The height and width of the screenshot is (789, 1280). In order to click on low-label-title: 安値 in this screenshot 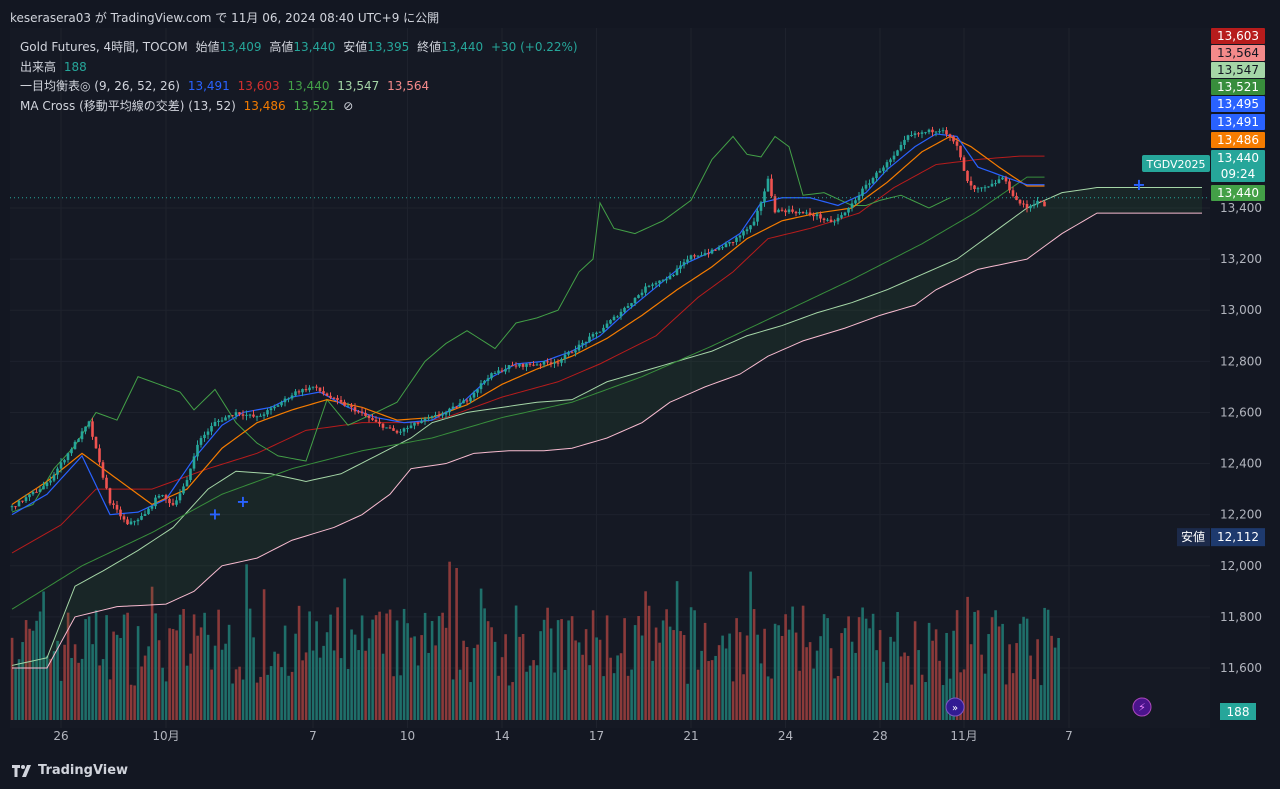, I will do `click(1193, 536)`.